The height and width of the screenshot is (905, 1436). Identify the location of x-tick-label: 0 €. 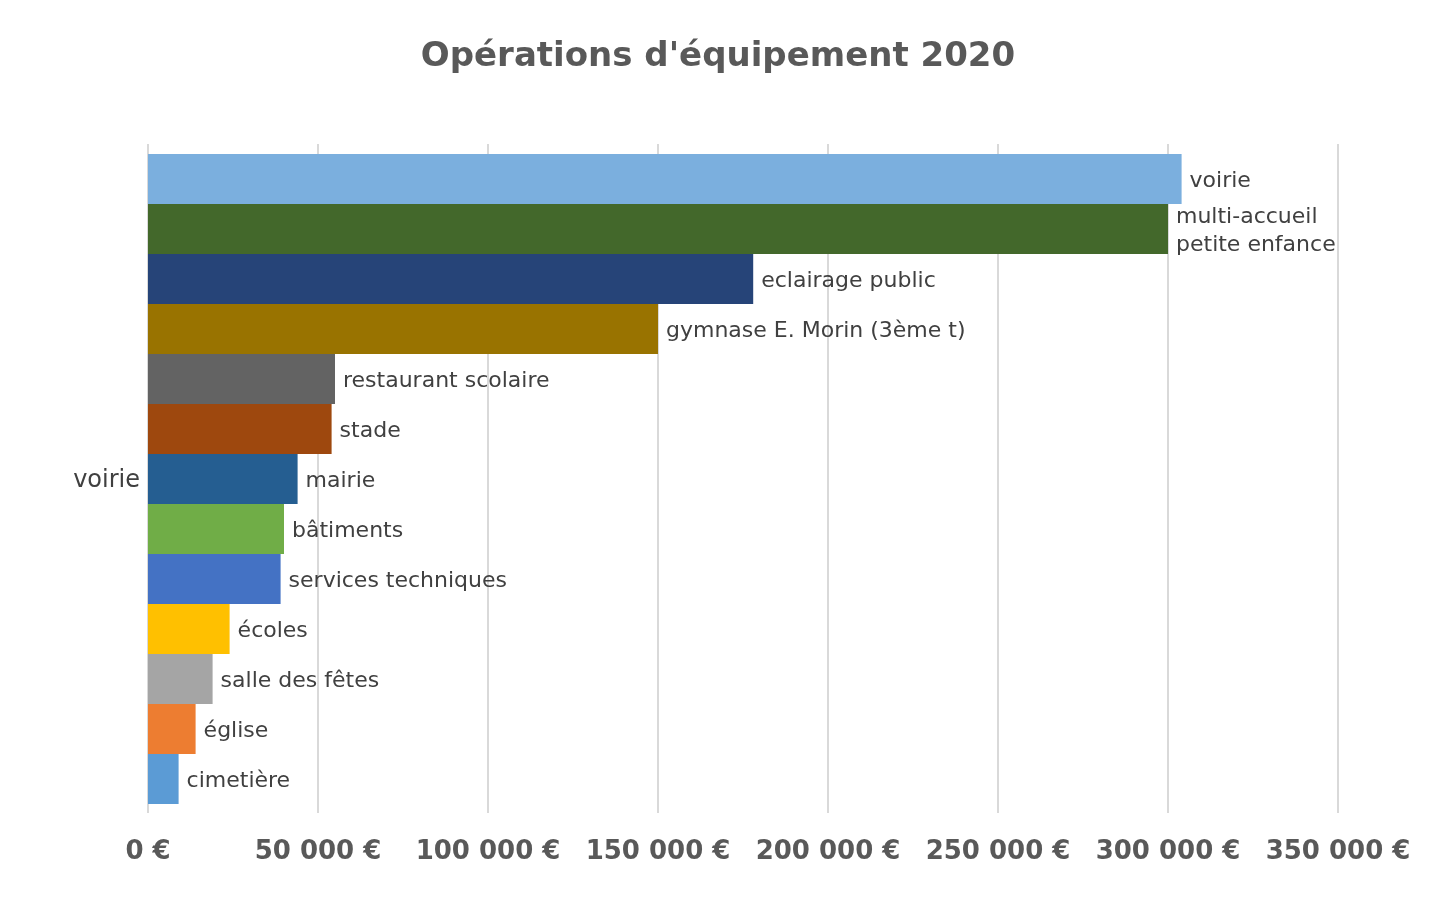
(148, 850).